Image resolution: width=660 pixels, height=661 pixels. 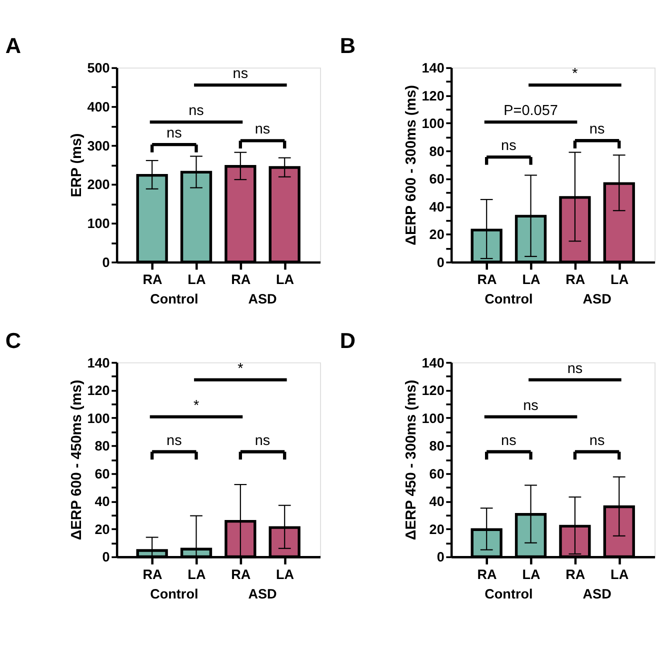 What do you see at coordinates (531, 111) in the screenshot?
I see `annotation: P=0.057` at bounding box center [531, 111].